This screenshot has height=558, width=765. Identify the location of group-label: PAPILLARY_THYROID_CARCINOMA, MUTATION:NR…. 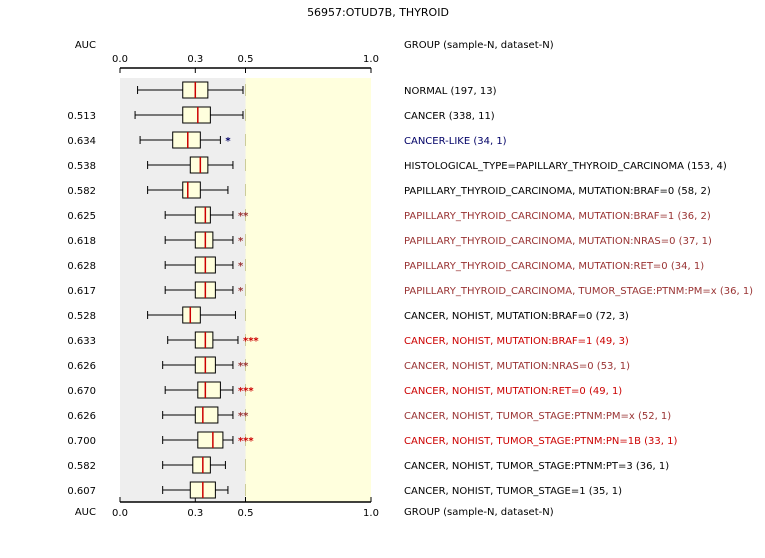
(558, 241).